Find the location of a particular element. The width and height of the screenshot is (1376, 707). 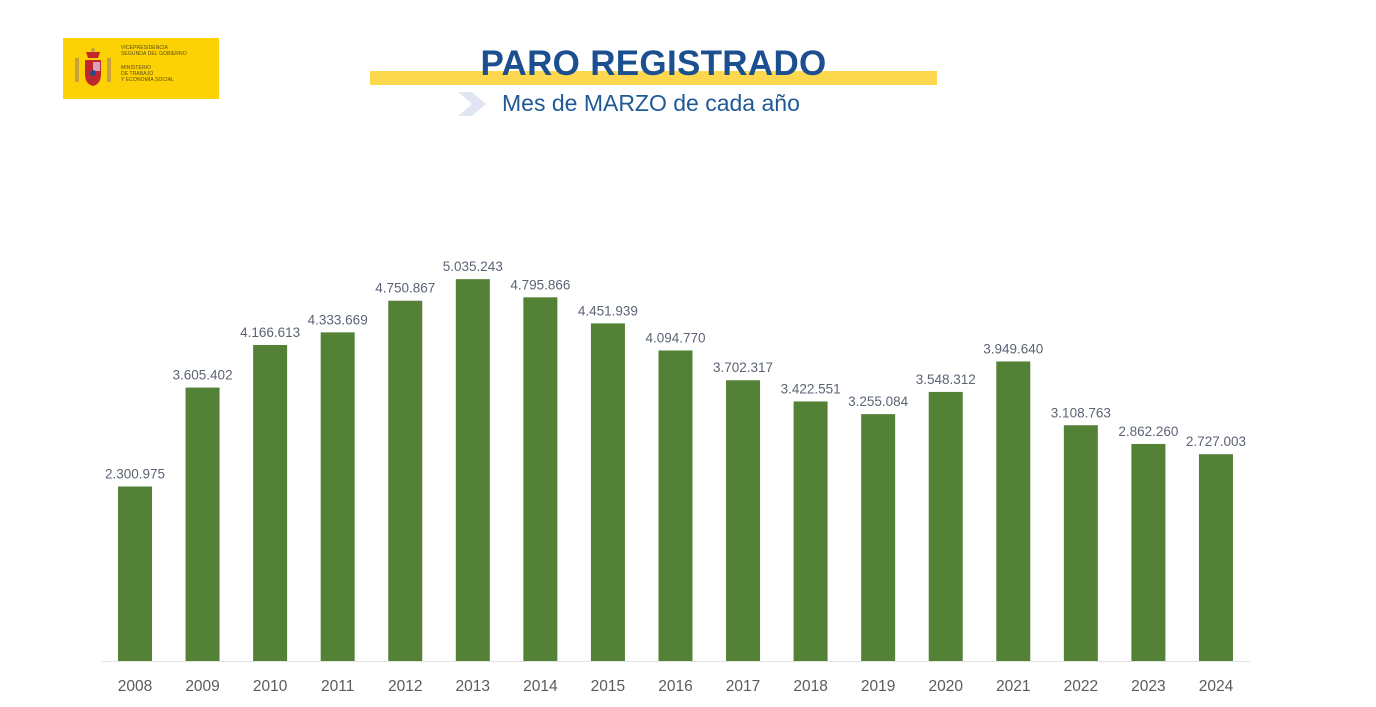

data-label-2023: 2.862.260 is located at coordinates (1148, 431).